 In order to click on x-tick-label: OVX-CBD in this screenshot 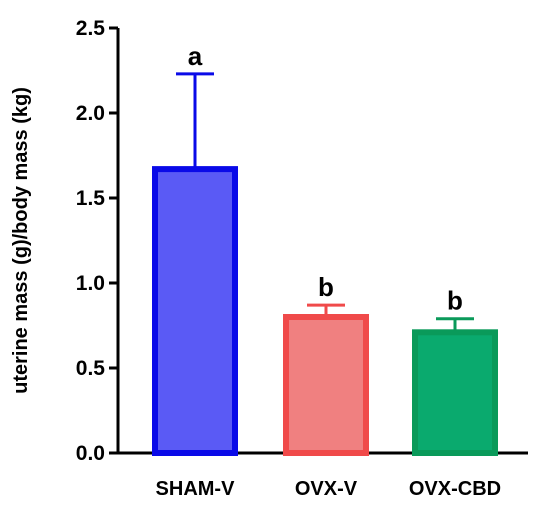, I will do `click(455, 489)`.